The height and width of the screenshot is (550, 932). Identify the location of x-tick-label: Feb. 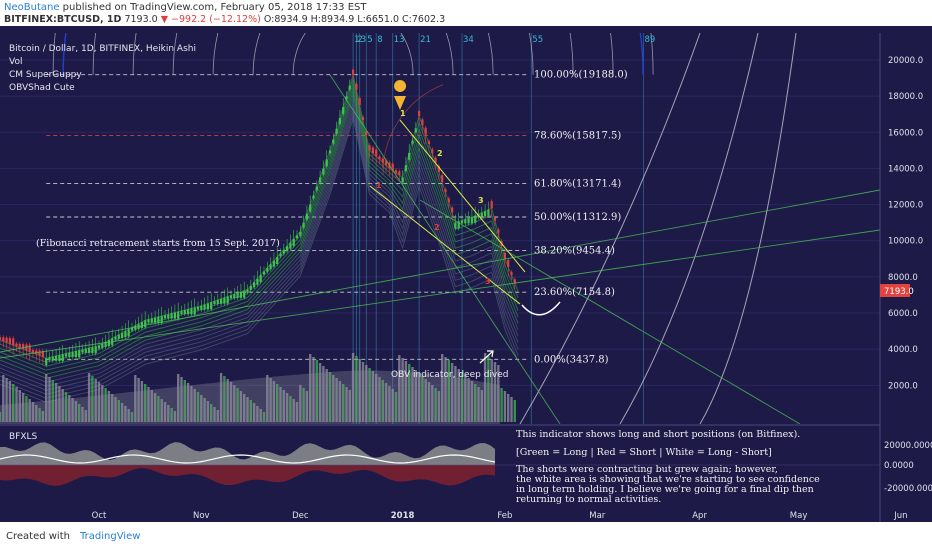
(504, 516).